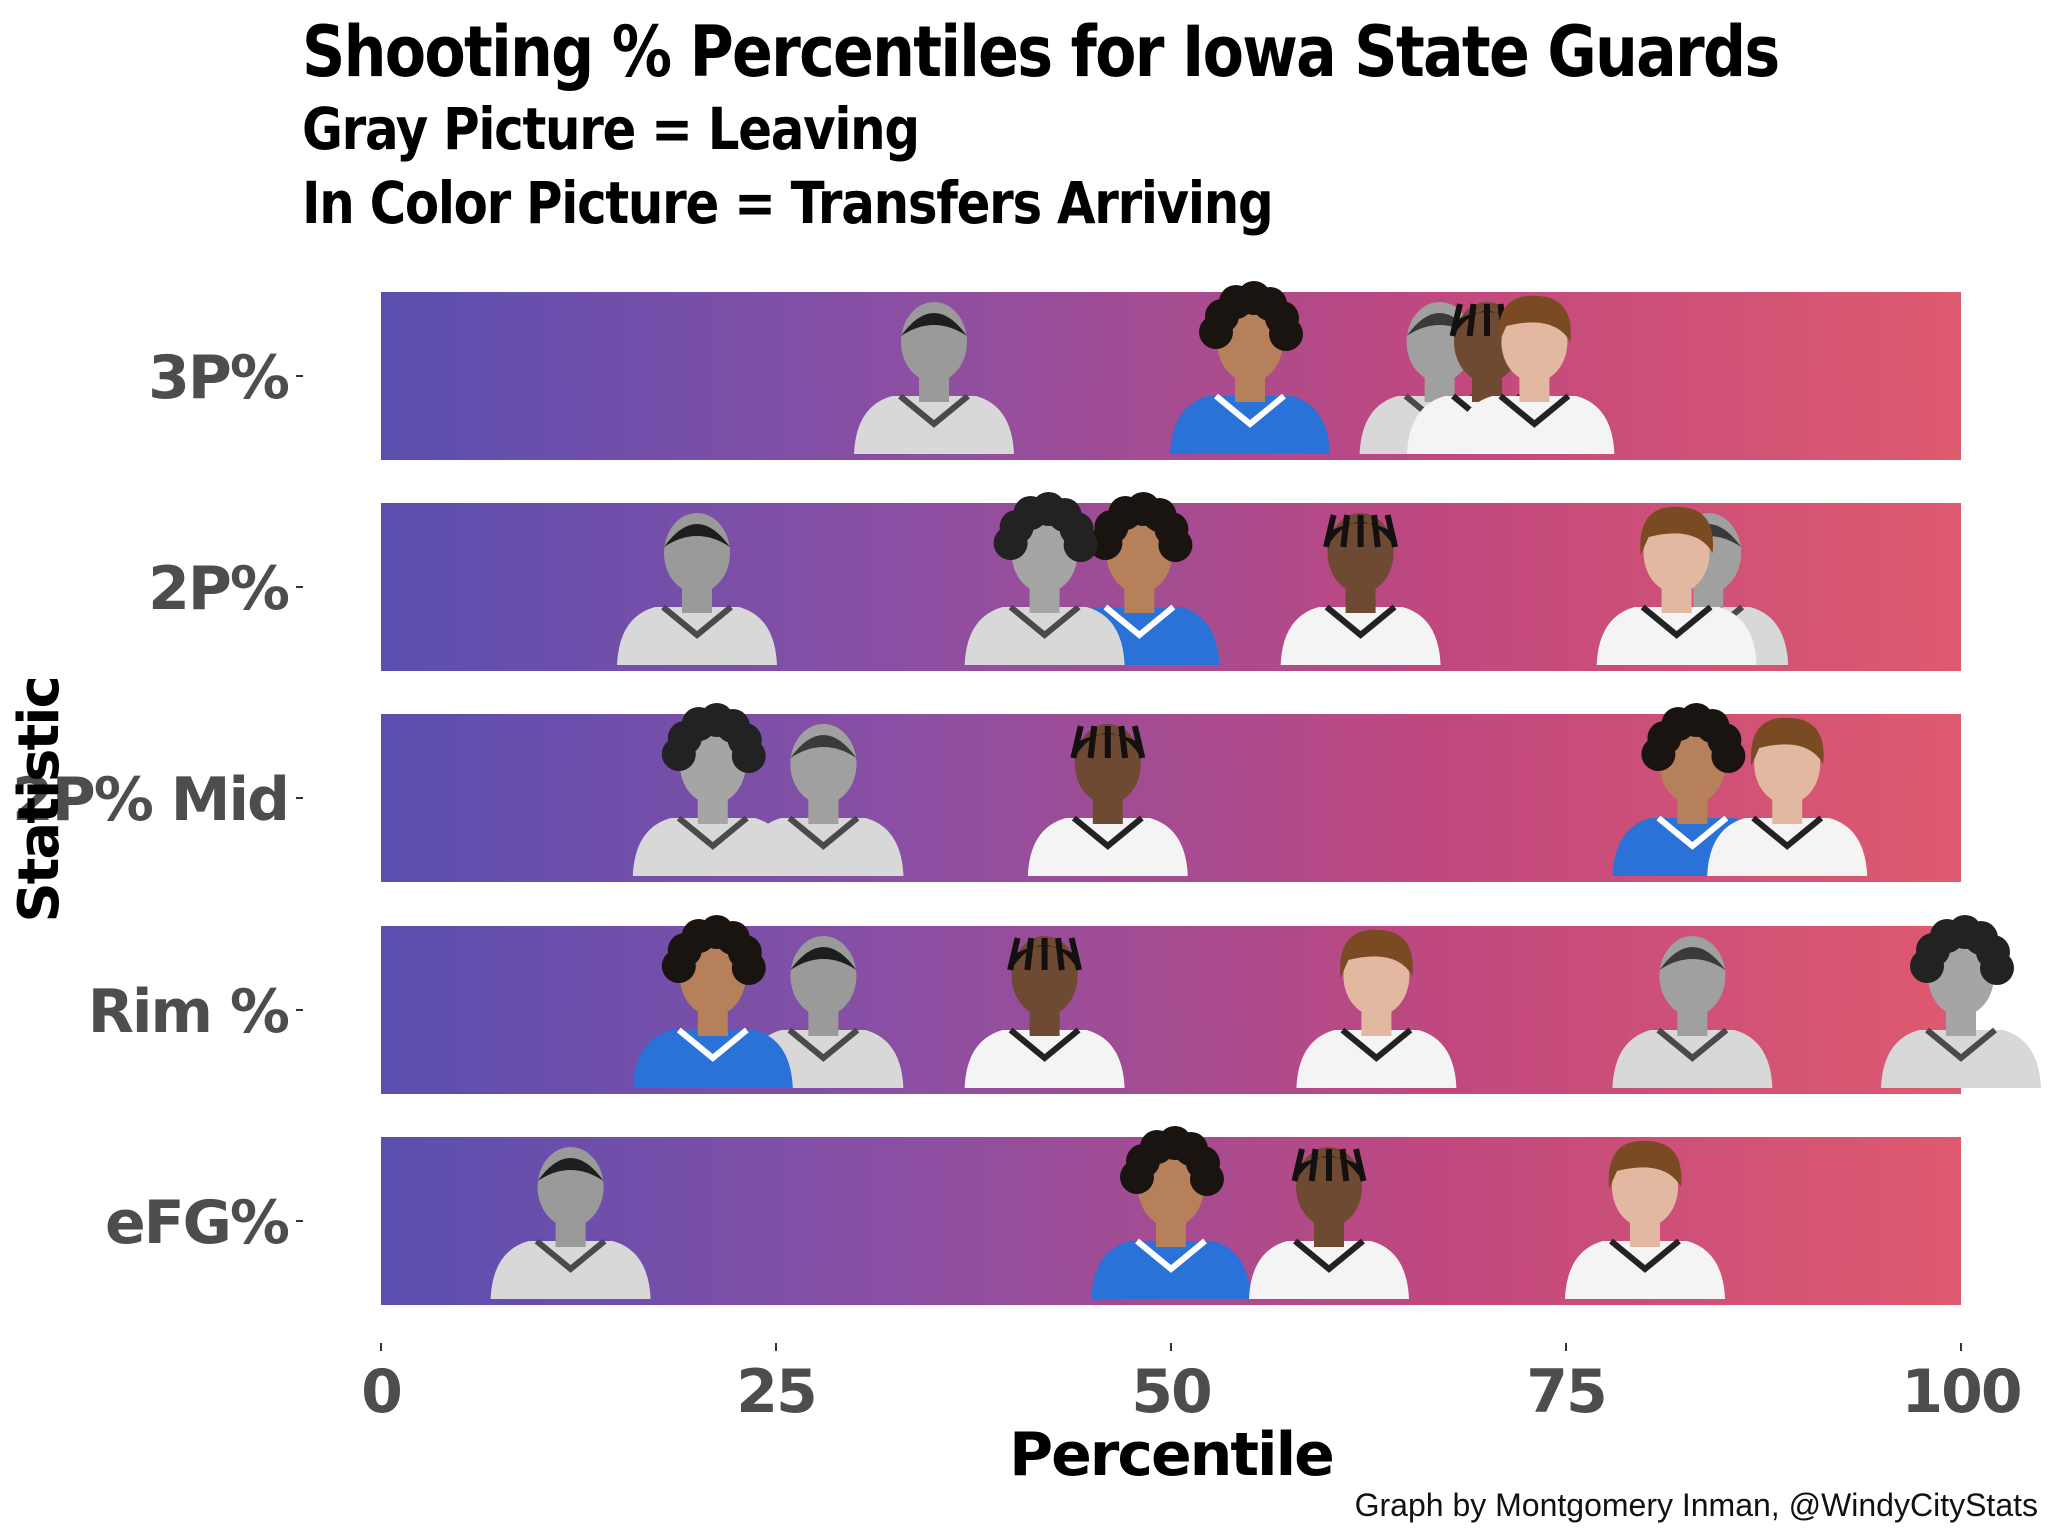 The width and height of the screenshot is (2048, 1536). I want to click on mark-s3-3-jersey-trim, so click(1044, 1044).